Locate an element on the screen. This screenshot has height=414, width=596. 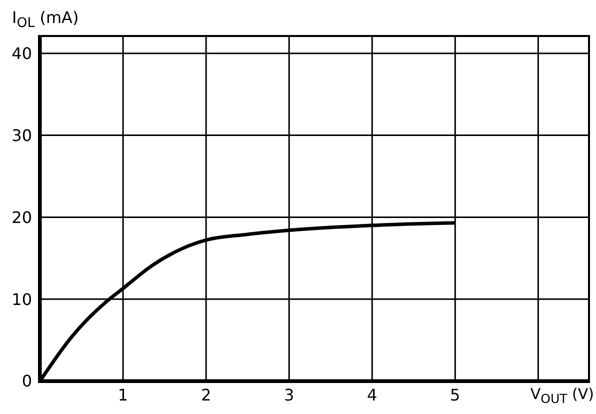
y-tick-label: 30 is located at coordinates (22, 135).